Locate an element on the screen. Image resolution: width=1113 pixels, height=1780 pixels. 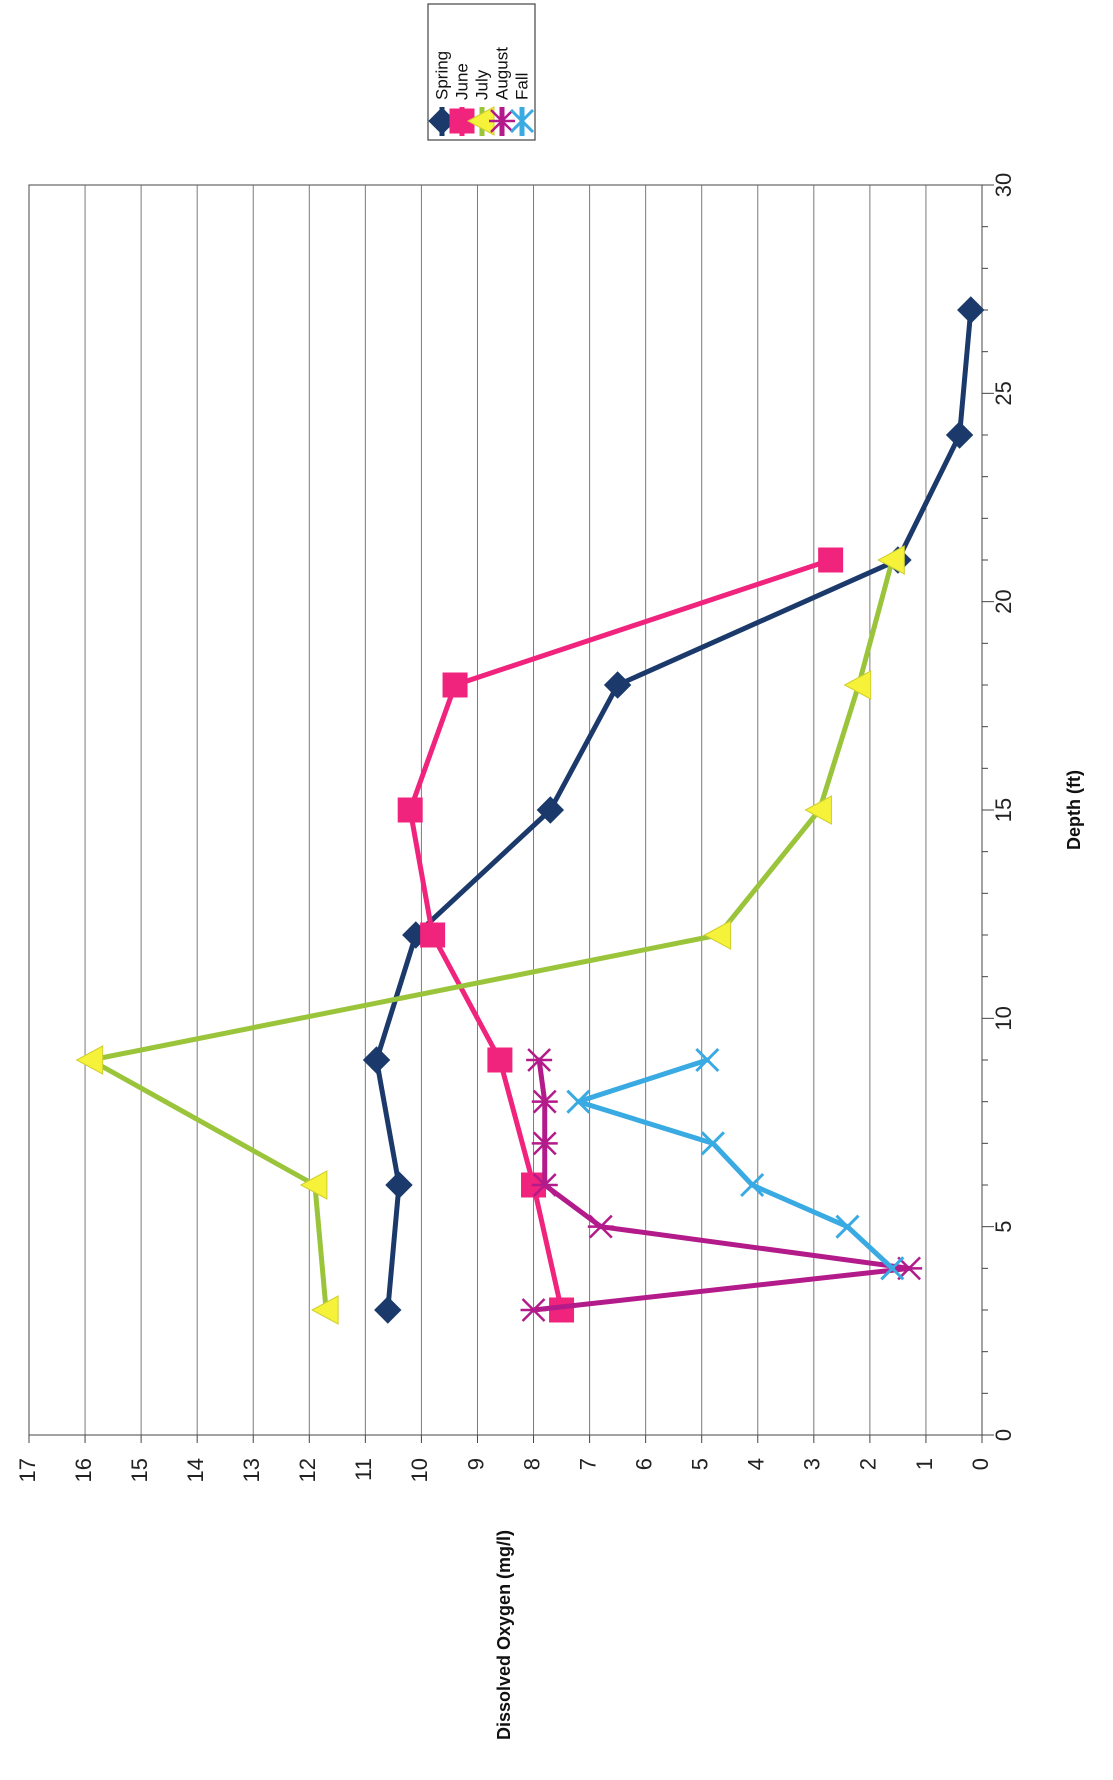
series-august is located at coordinates (721, 1185).